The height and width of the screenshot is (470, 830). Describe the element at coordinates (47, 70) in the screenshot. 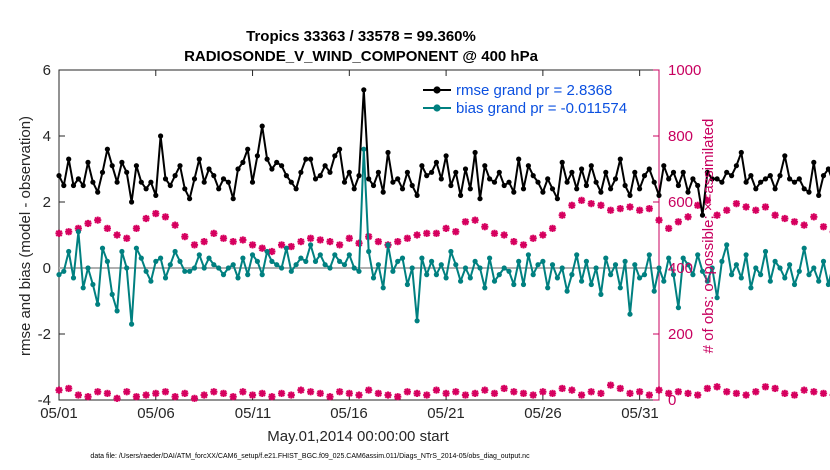

I see `y-left-tick-label: 6` at that location.